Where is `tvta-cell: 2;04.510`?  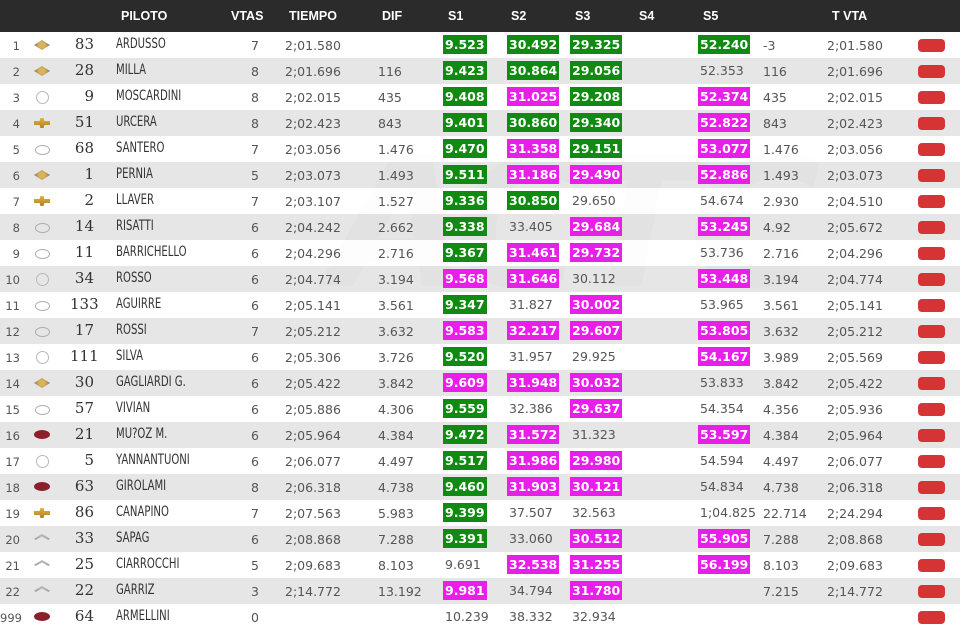 tvta-cell: 2;04.510 is located at coordinates (855, 201).